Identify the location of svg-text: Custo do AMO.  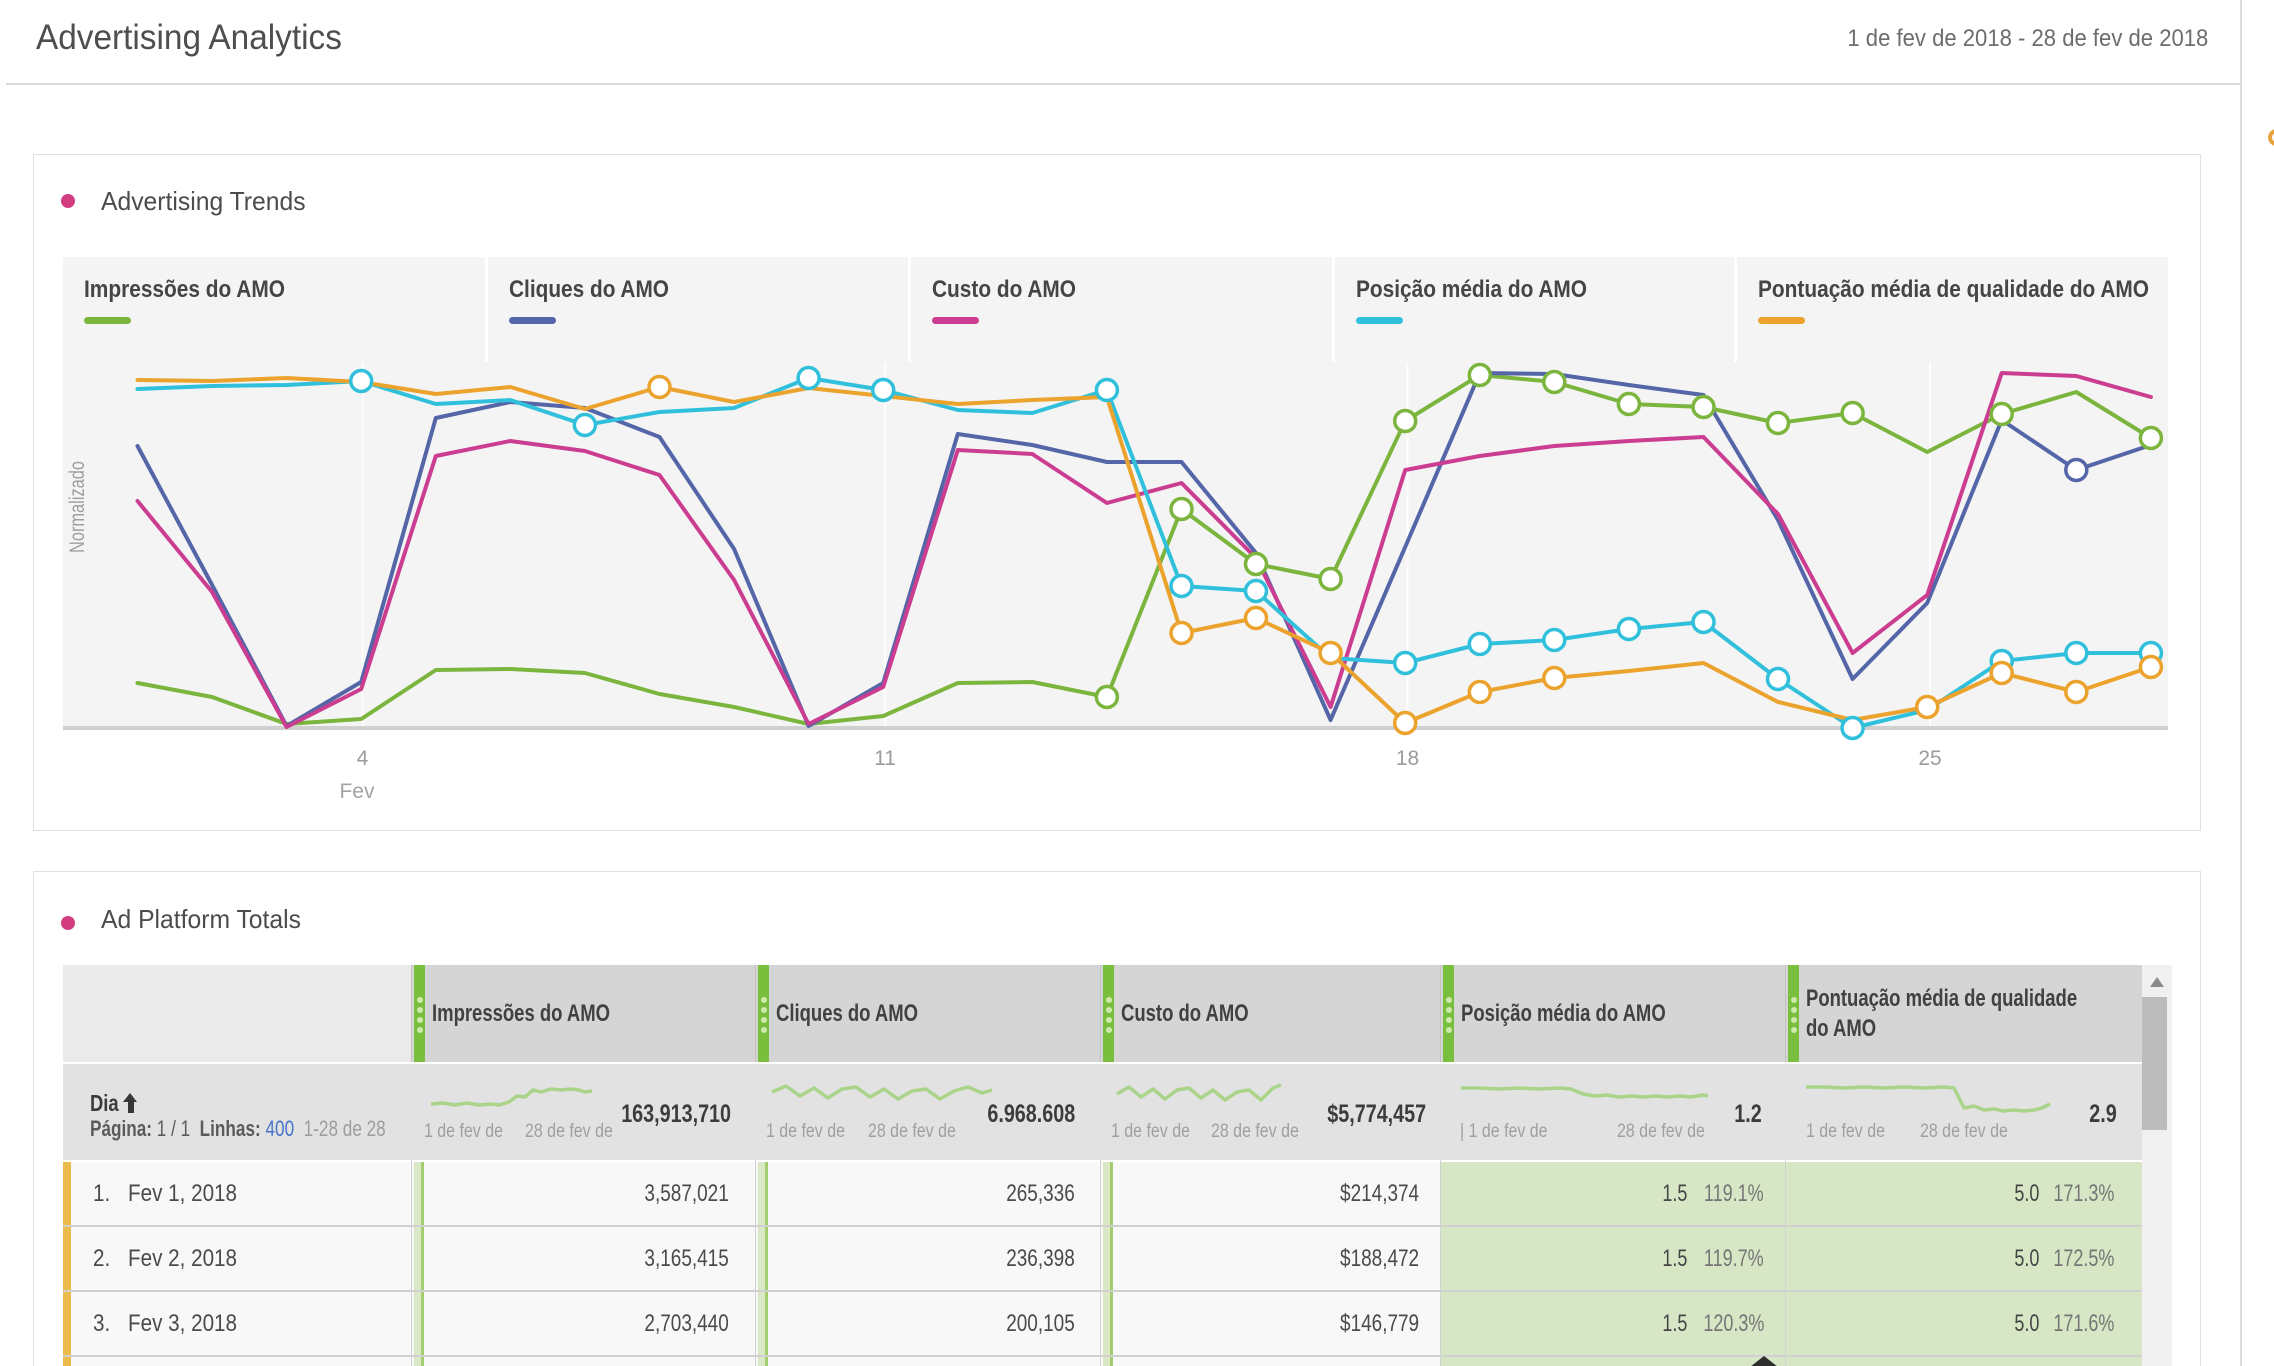
(1004, 289).